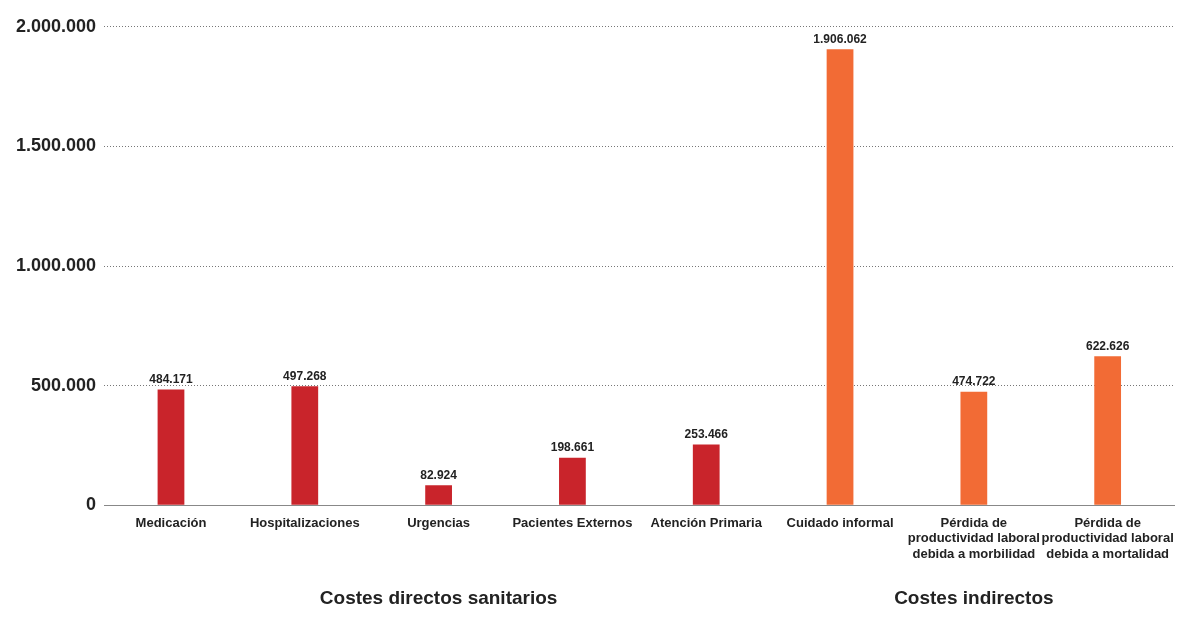 This screenshot has height=620, width=1192. I want to click on y-tick-label: 1.500.000, so click(56, 145).